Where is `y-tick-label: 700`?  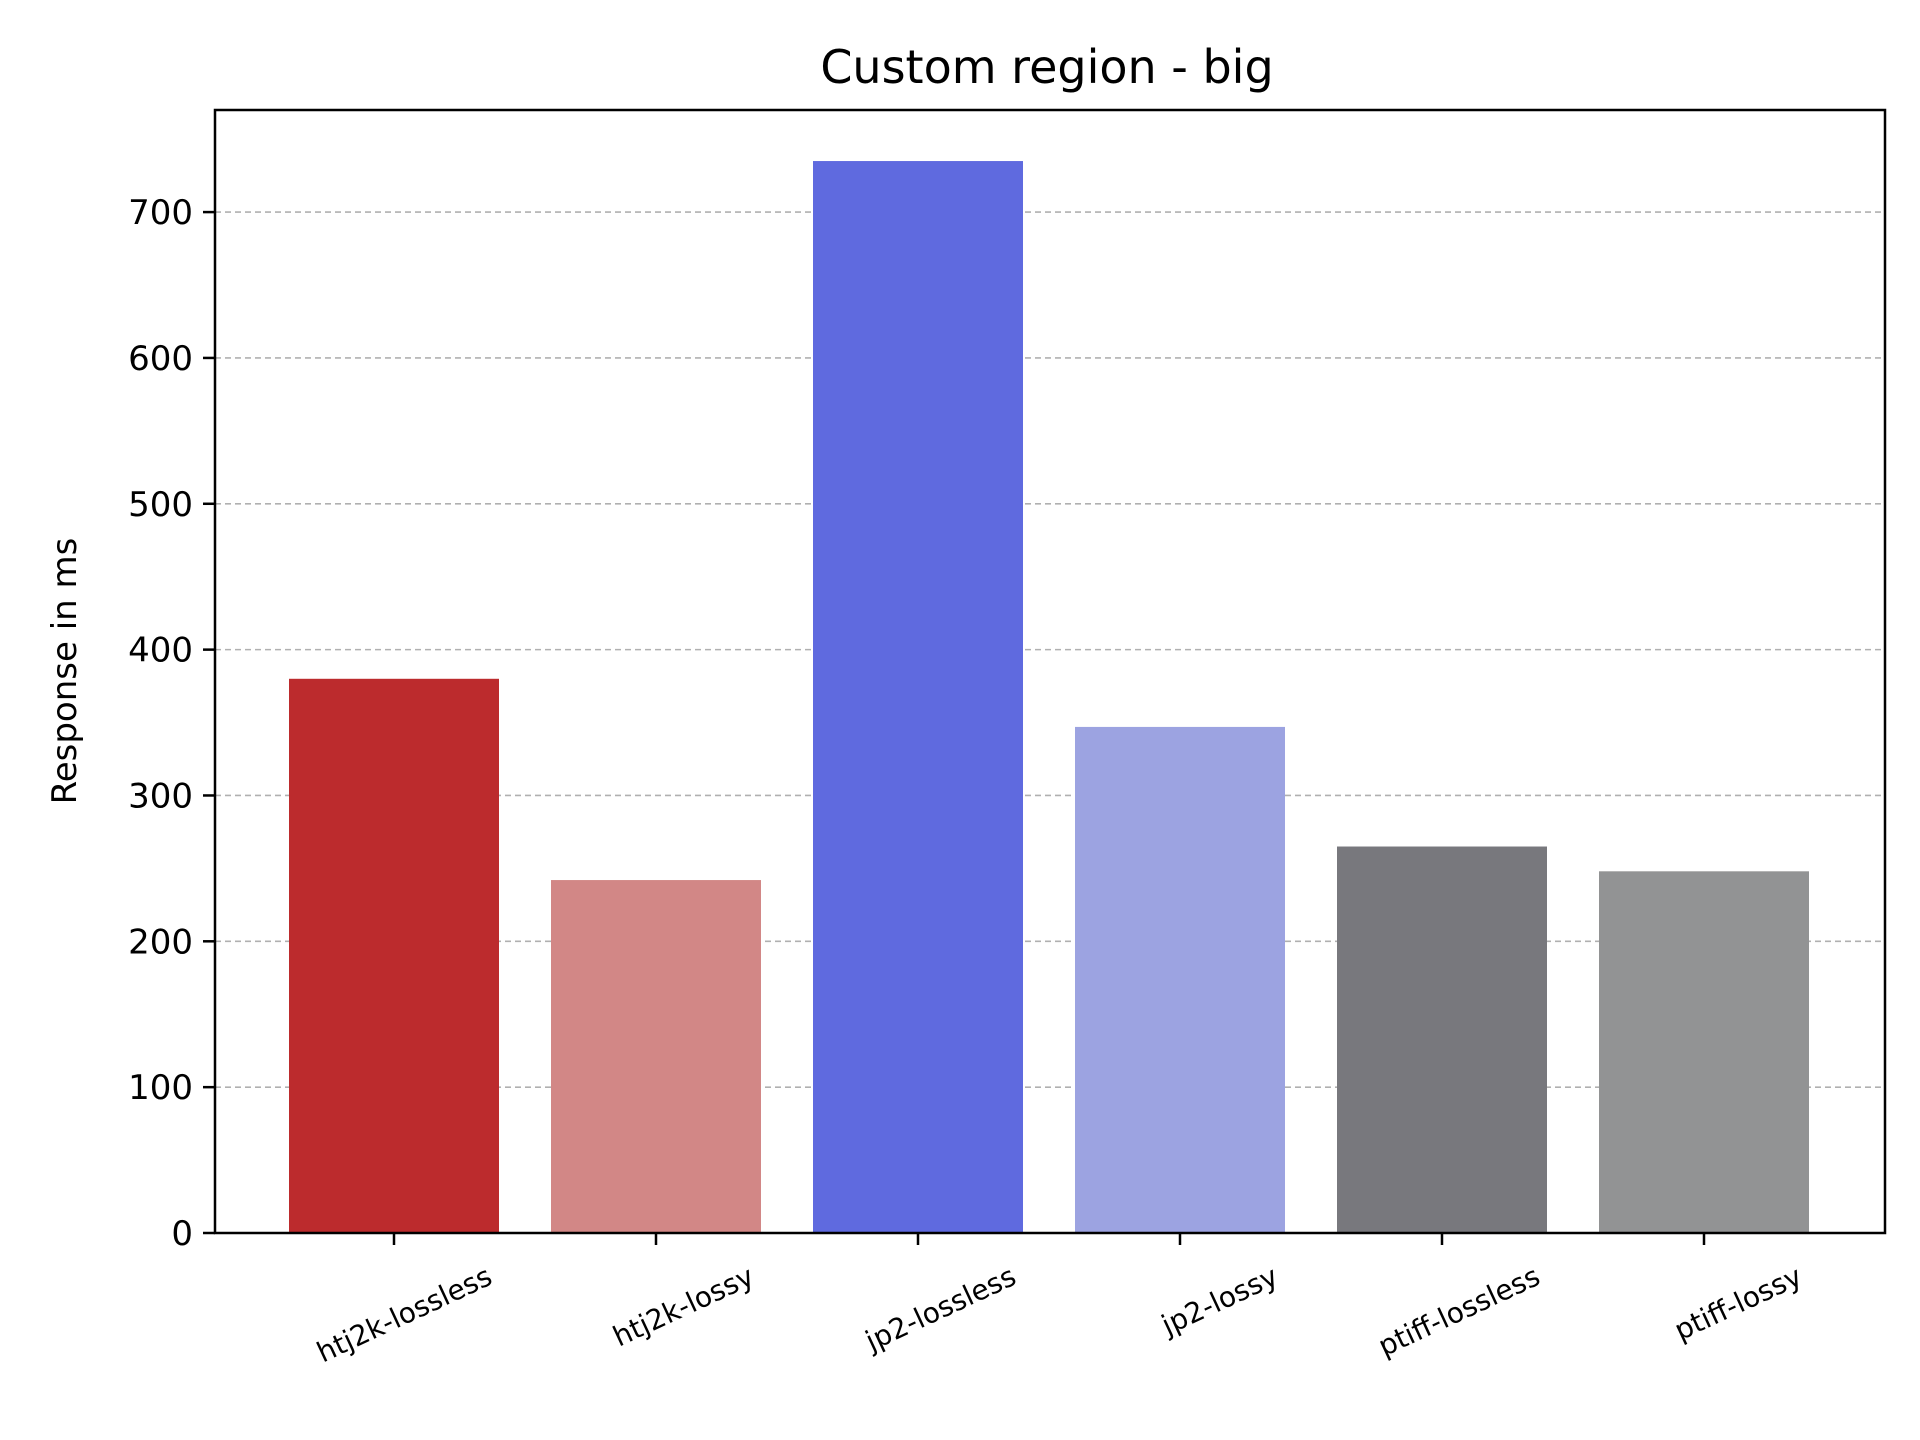
y-tick-label: 700 is located at coordinates (160, 213).